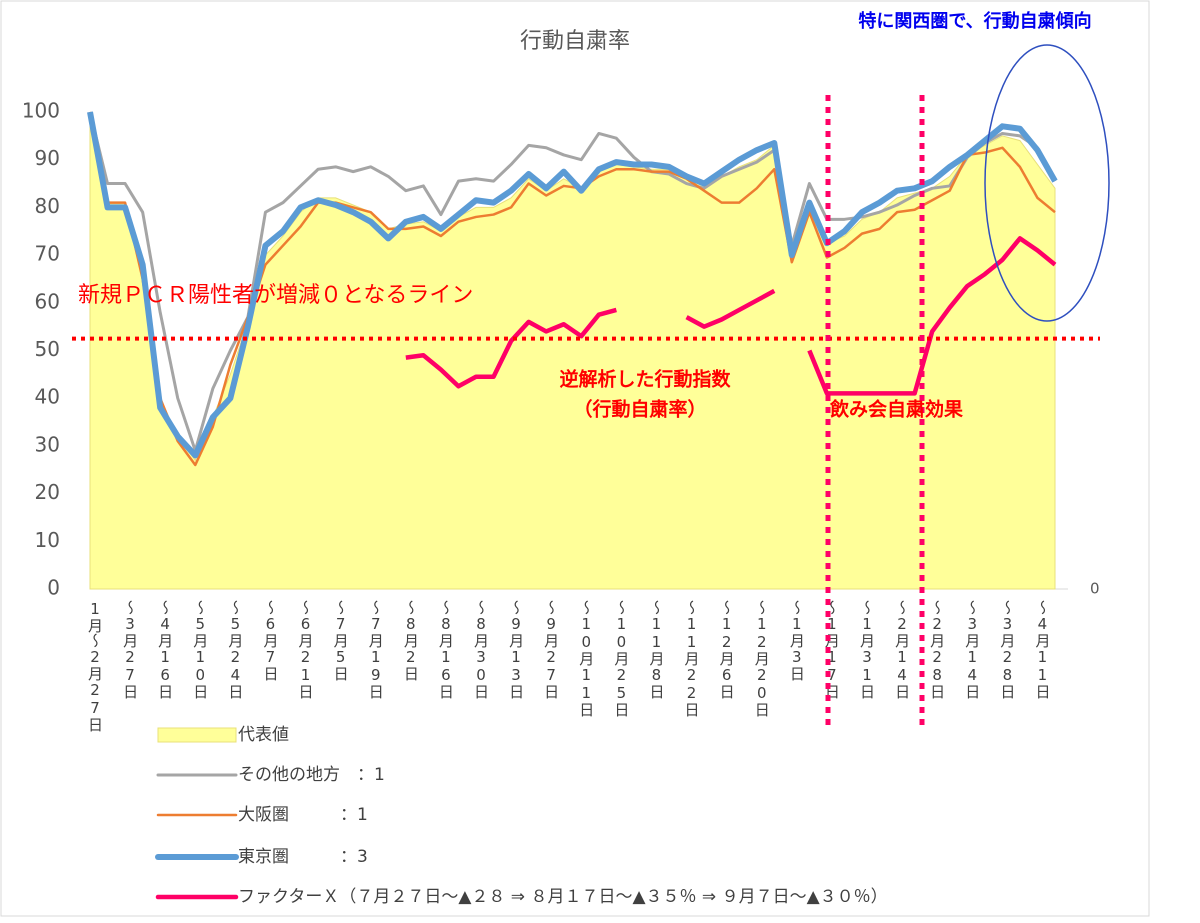  What do you see at coordinates (303, 857) in the screenshot?
I see `legend-label: 東京圏 ：3` at bounding box center [303, 857].